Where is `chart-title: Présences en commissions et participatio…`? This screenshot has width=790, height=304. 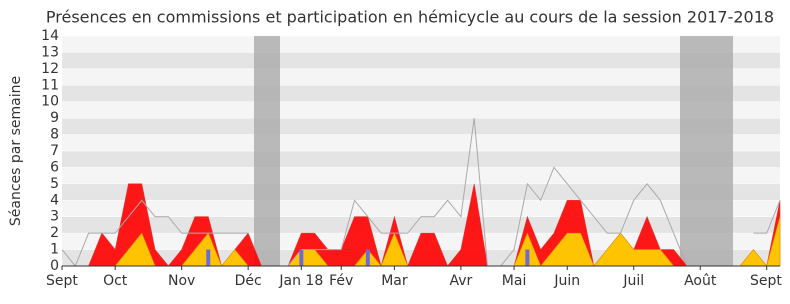
chart-title: Présences en commissions et participatio… is located at coordinates (410, 17).